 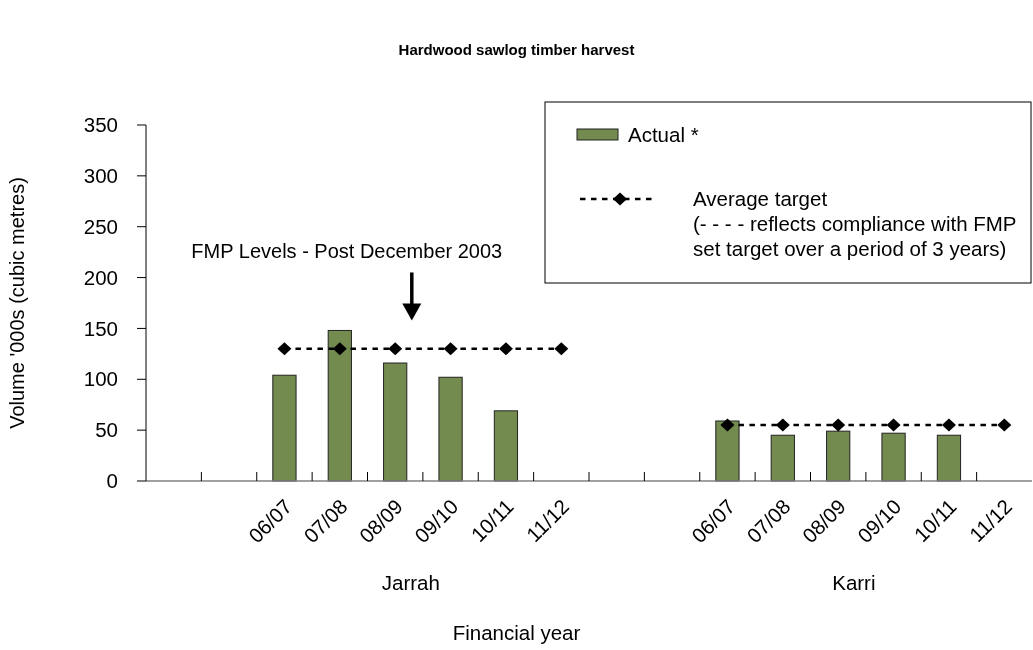 I want to click on annotation: FMP Levels - Post December 2003, so click(x=347, y=251).